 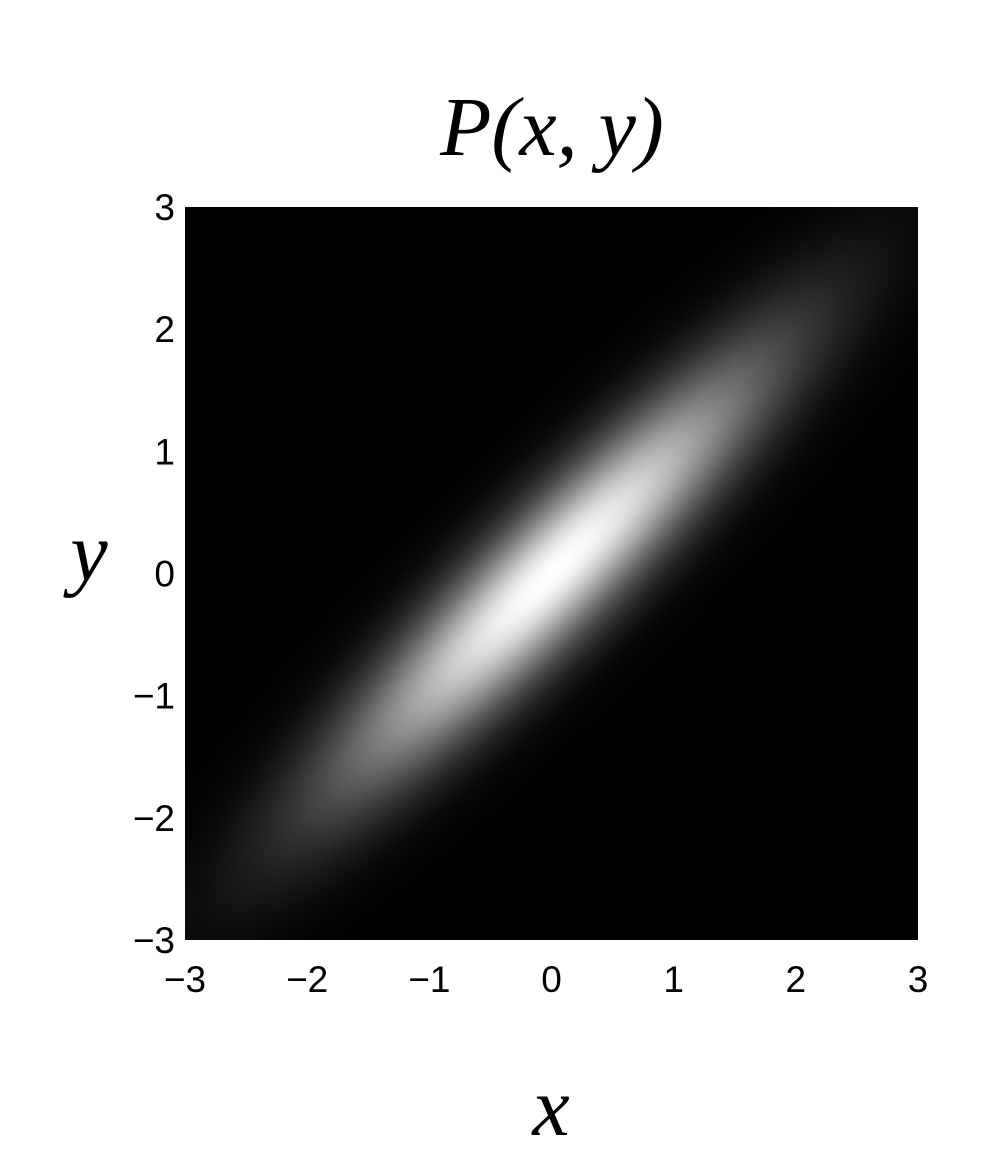 What do you see at coordinates (164, 574) in the screenshot?
I see `y-tick-label: 0` at bounding box center [164, 574].